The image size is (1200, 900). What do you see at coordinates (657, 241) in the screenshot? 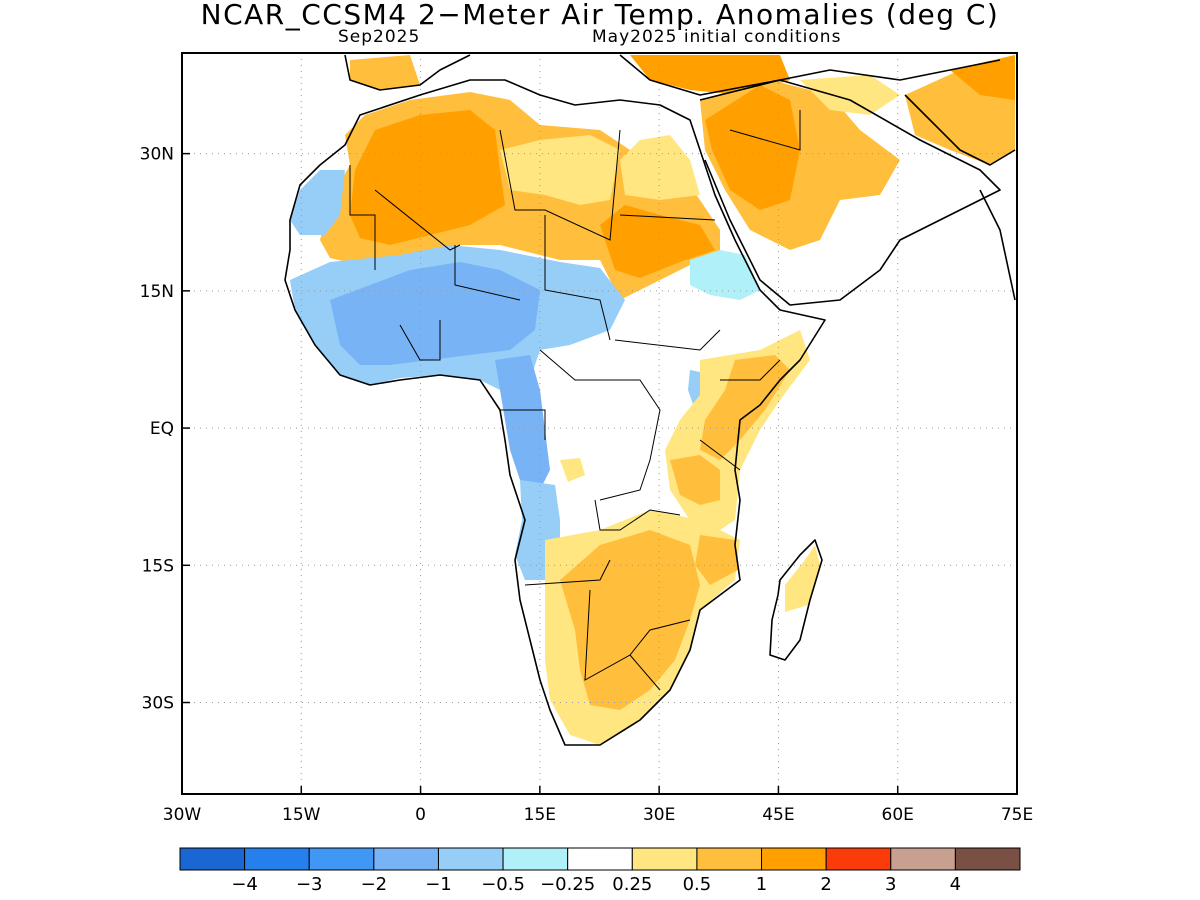
I see `warm-sahara-east` at bounding box center [657, 241].